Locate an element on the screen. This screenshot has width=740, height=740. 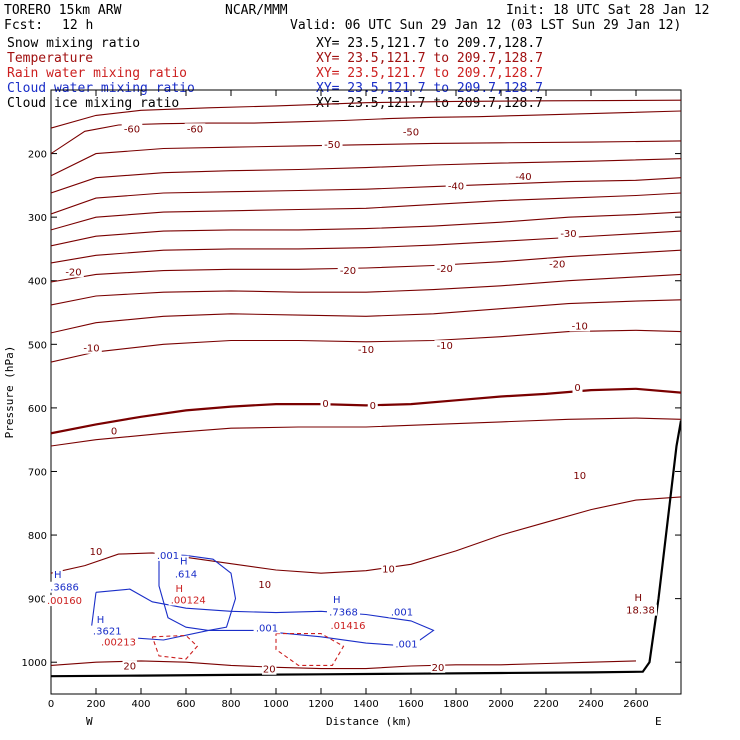
annotation-label: .00160 is located at coordinates (64, 601).